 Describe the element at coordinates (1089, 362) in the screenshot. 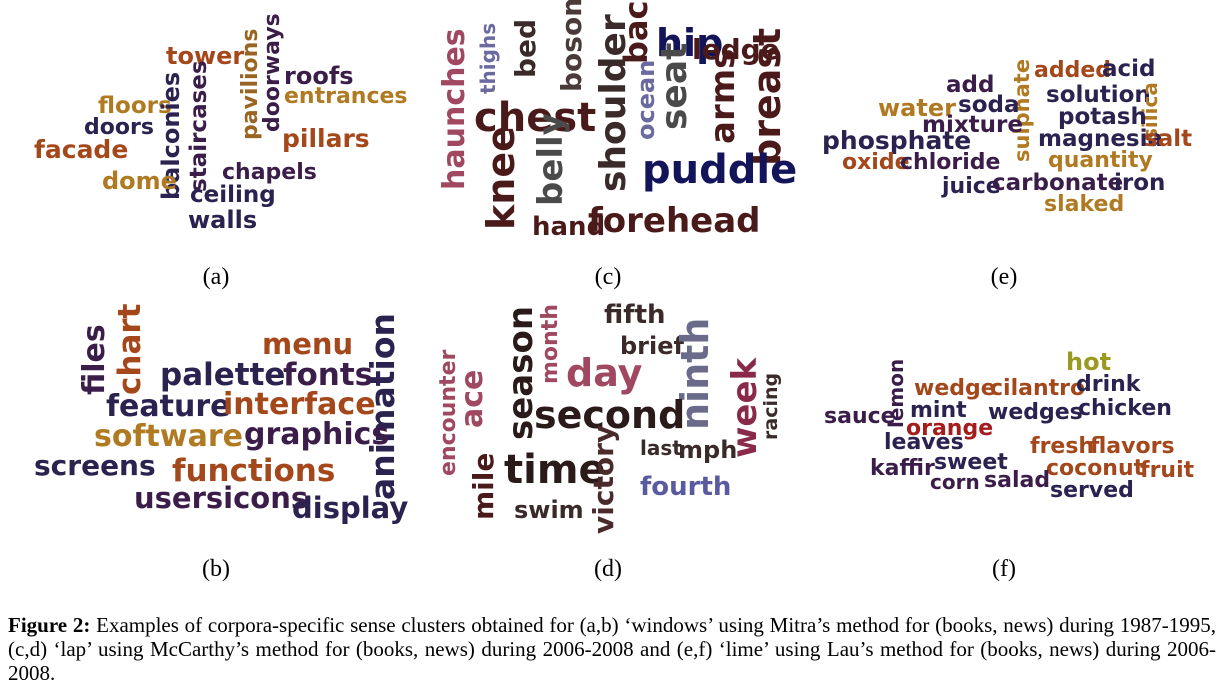

I see `word: hot` at that location.